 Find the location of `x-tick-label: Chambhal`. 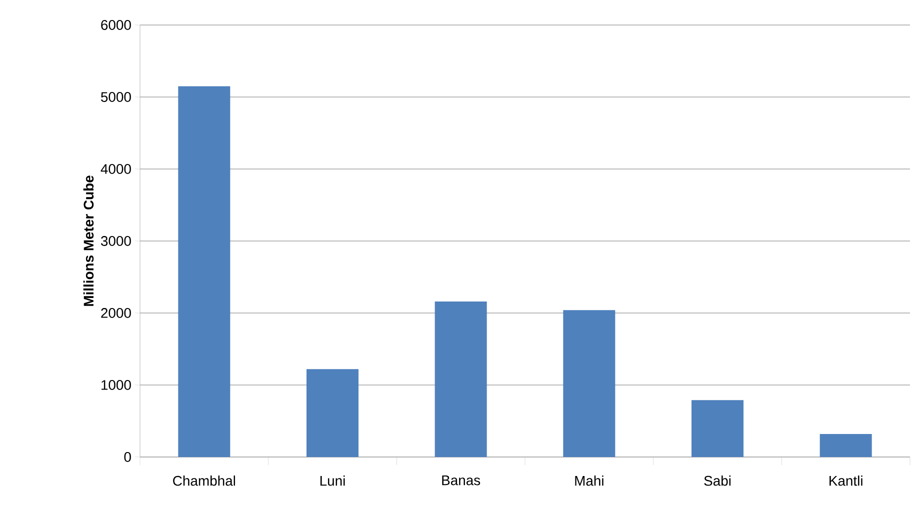

x-tick-label: Chambhal is located at coordinates (204, 481).